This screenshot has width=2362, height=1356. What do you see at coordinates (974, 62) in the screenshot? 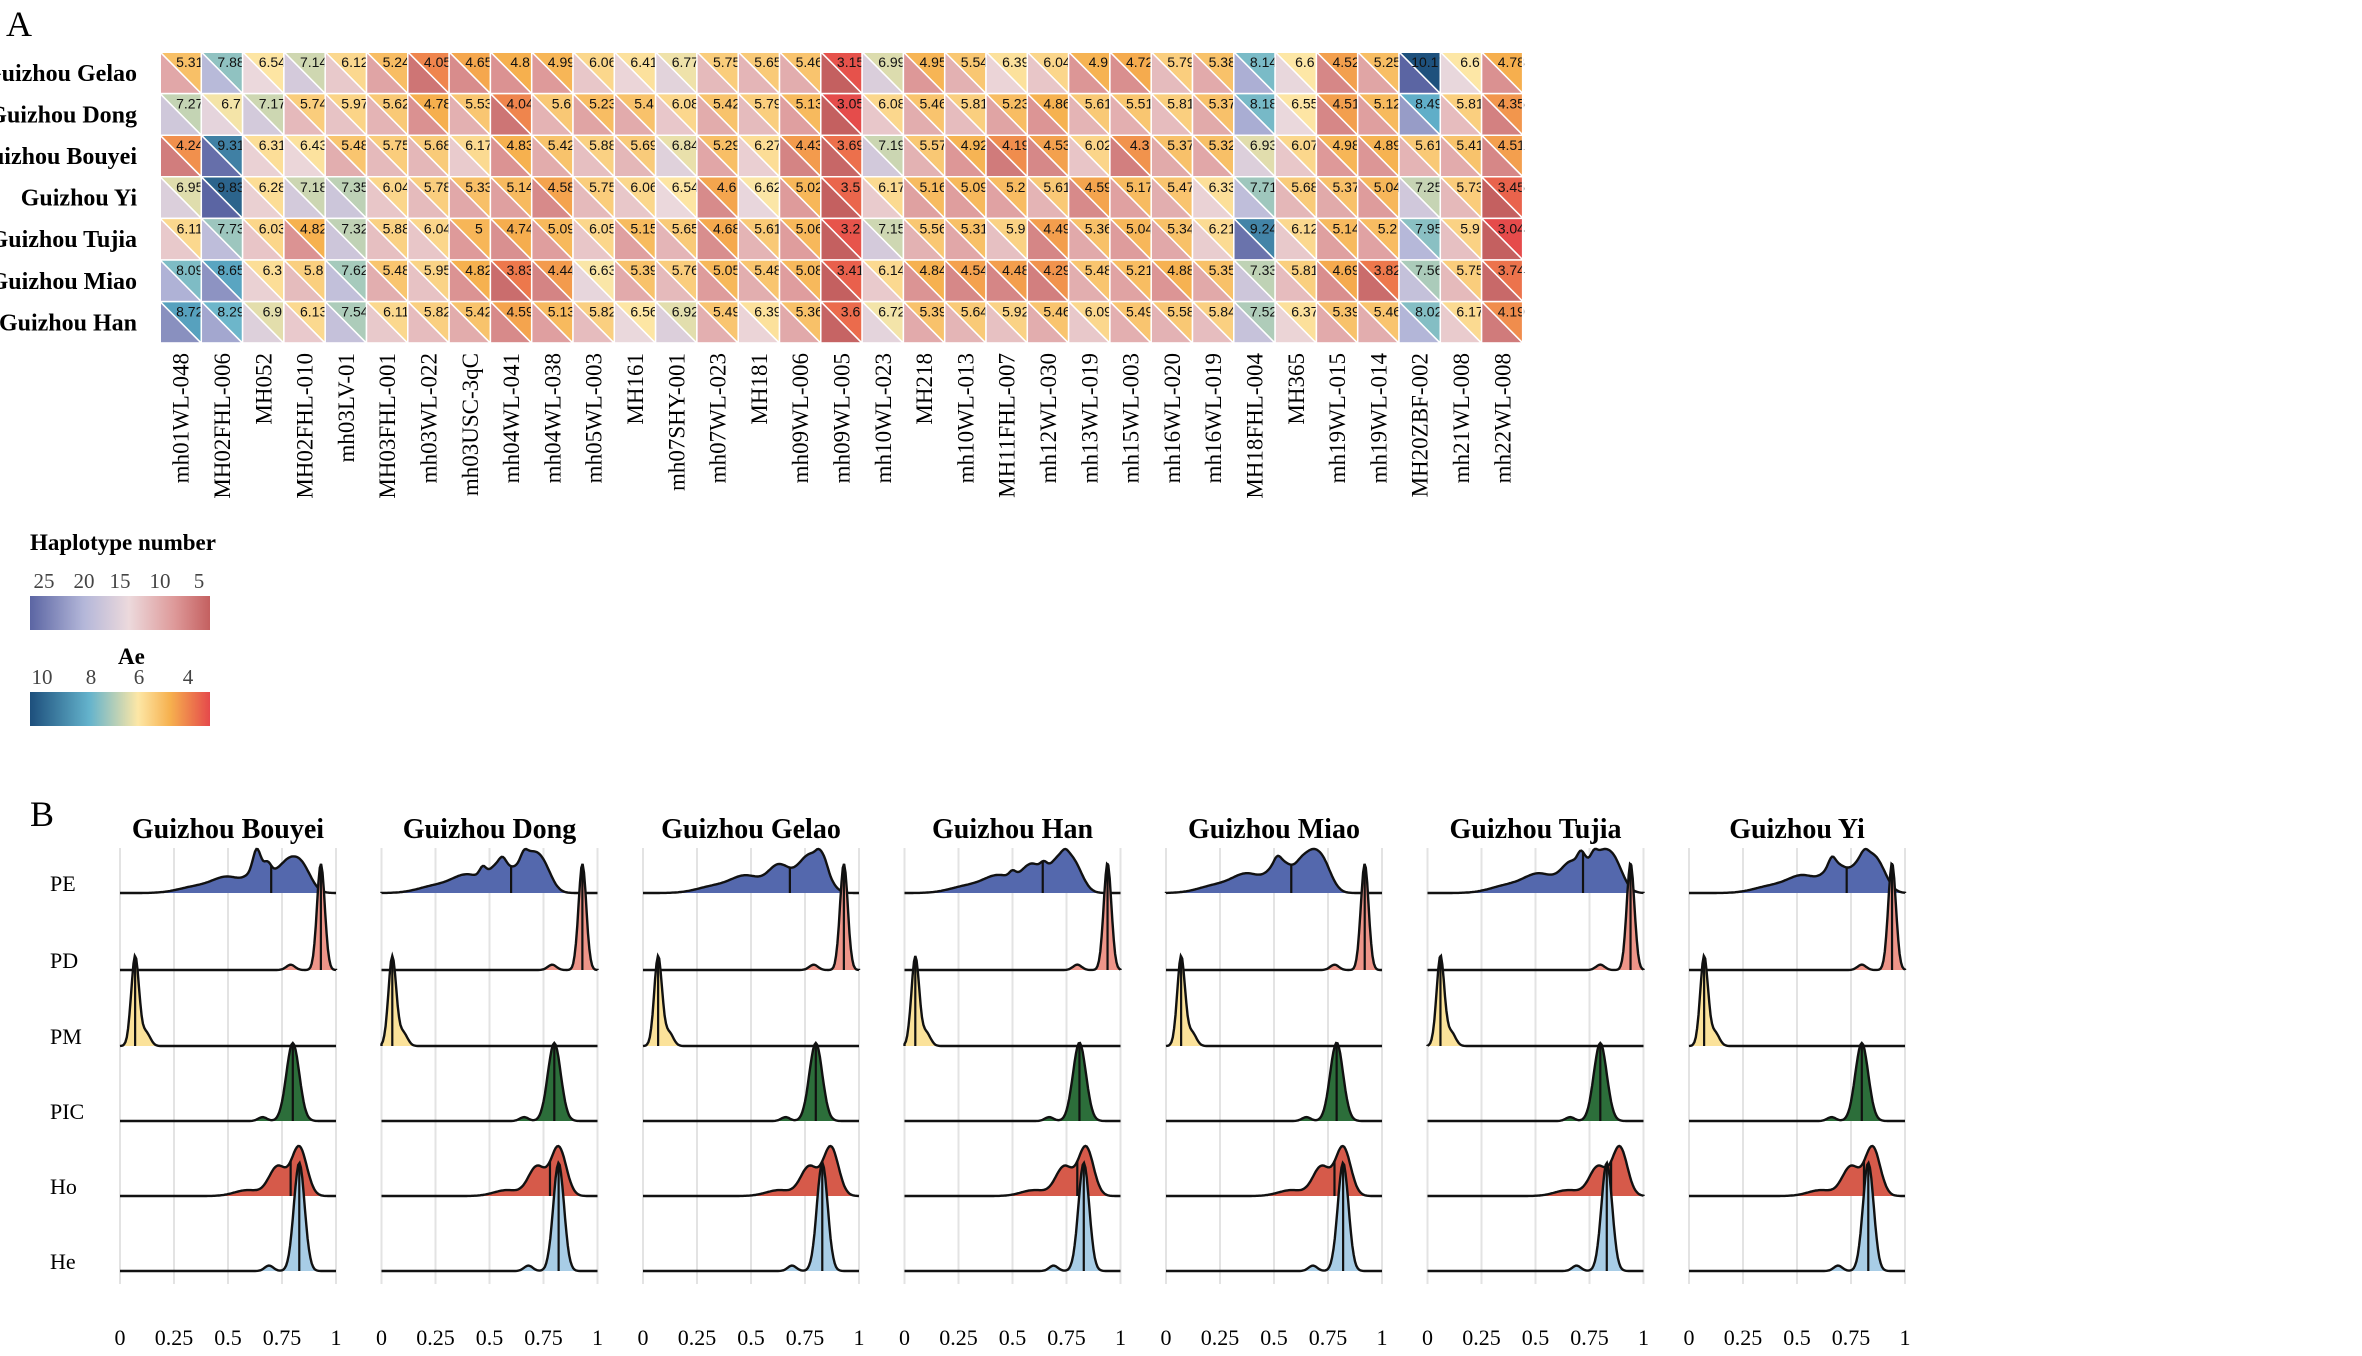
I see `heatmap-cell-label: 5.54` at bounding box center [974, 62].